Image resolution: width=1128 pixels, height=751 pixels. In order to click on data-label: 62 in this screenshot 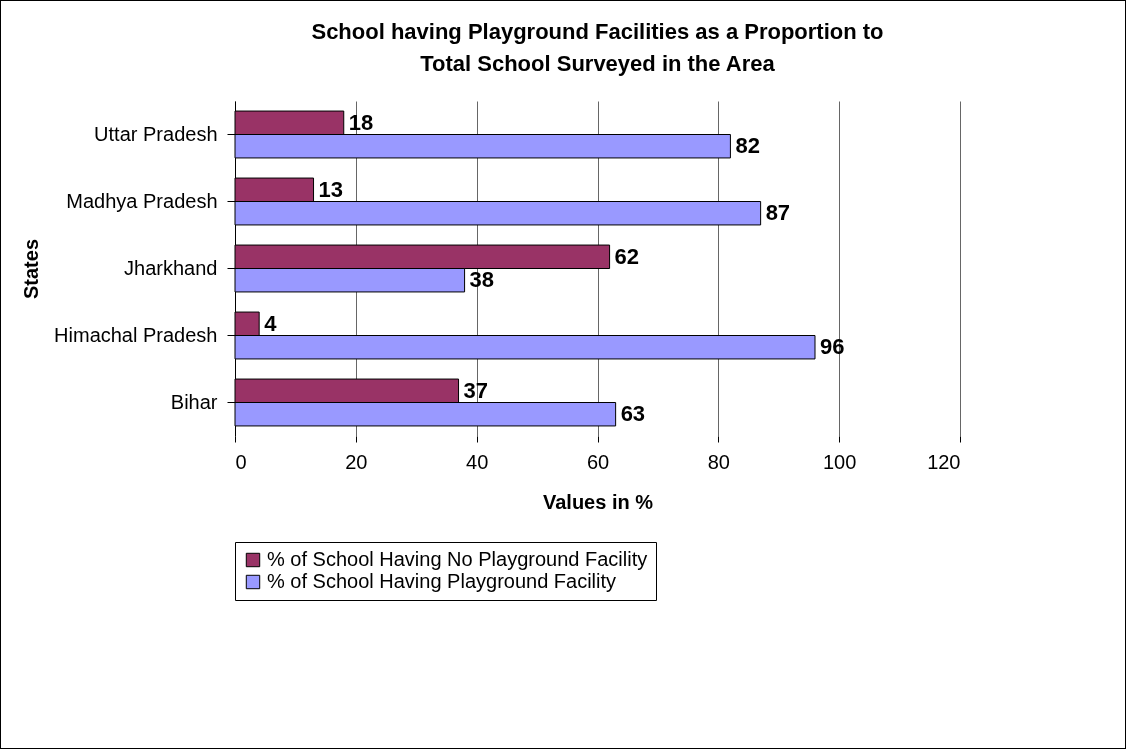, I will do `click(627, 256)`.